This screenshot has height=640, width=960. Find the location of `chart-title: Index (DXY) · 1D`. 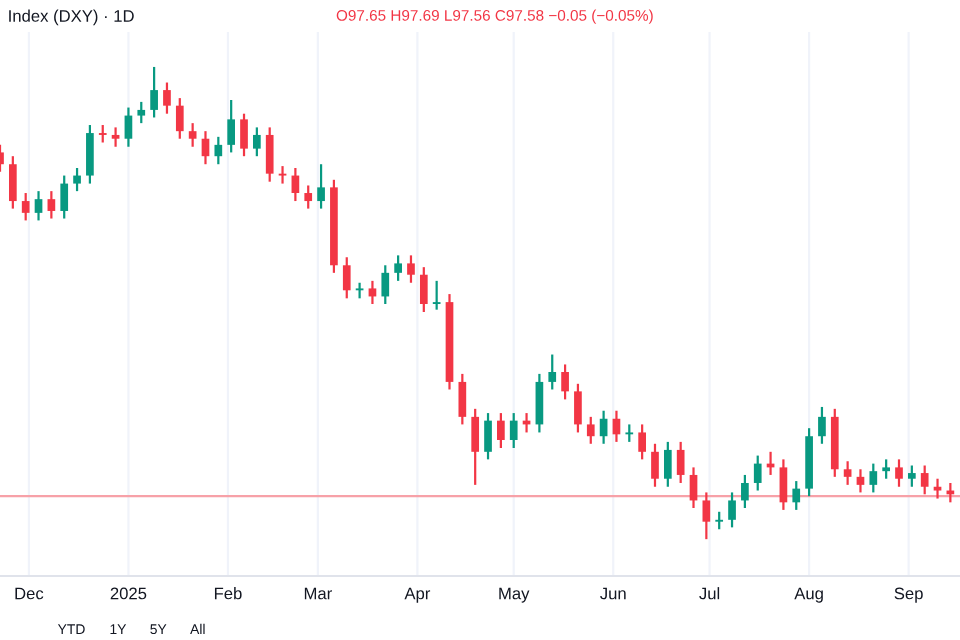

chart-title: Index (DXY) · 1D is located at coordinates (71, 17).